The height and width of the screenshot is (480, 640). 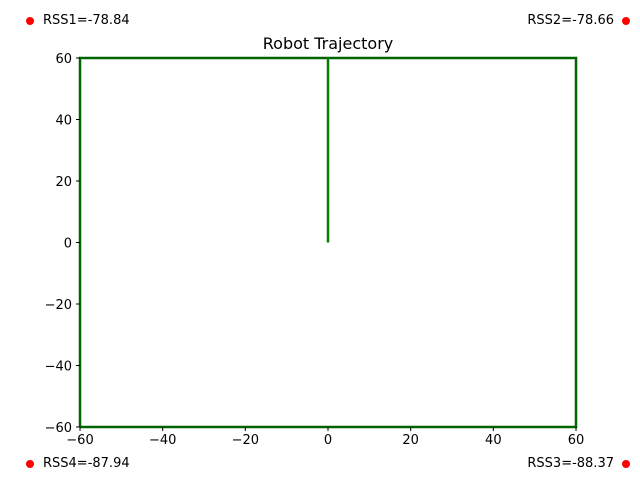 I want to click on x-tick-label: 40, so click(x=493, y=440).